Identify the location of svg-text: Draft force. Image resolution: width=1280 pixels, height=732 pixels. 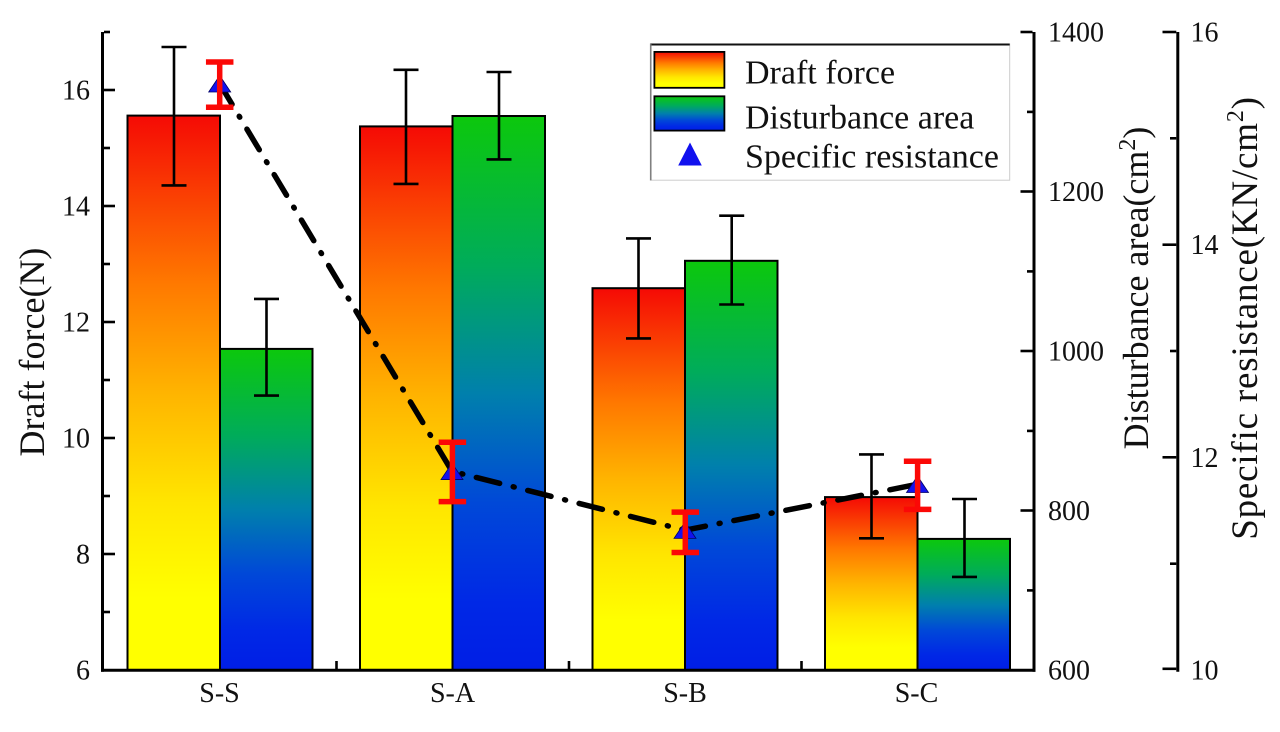
(820, 73).